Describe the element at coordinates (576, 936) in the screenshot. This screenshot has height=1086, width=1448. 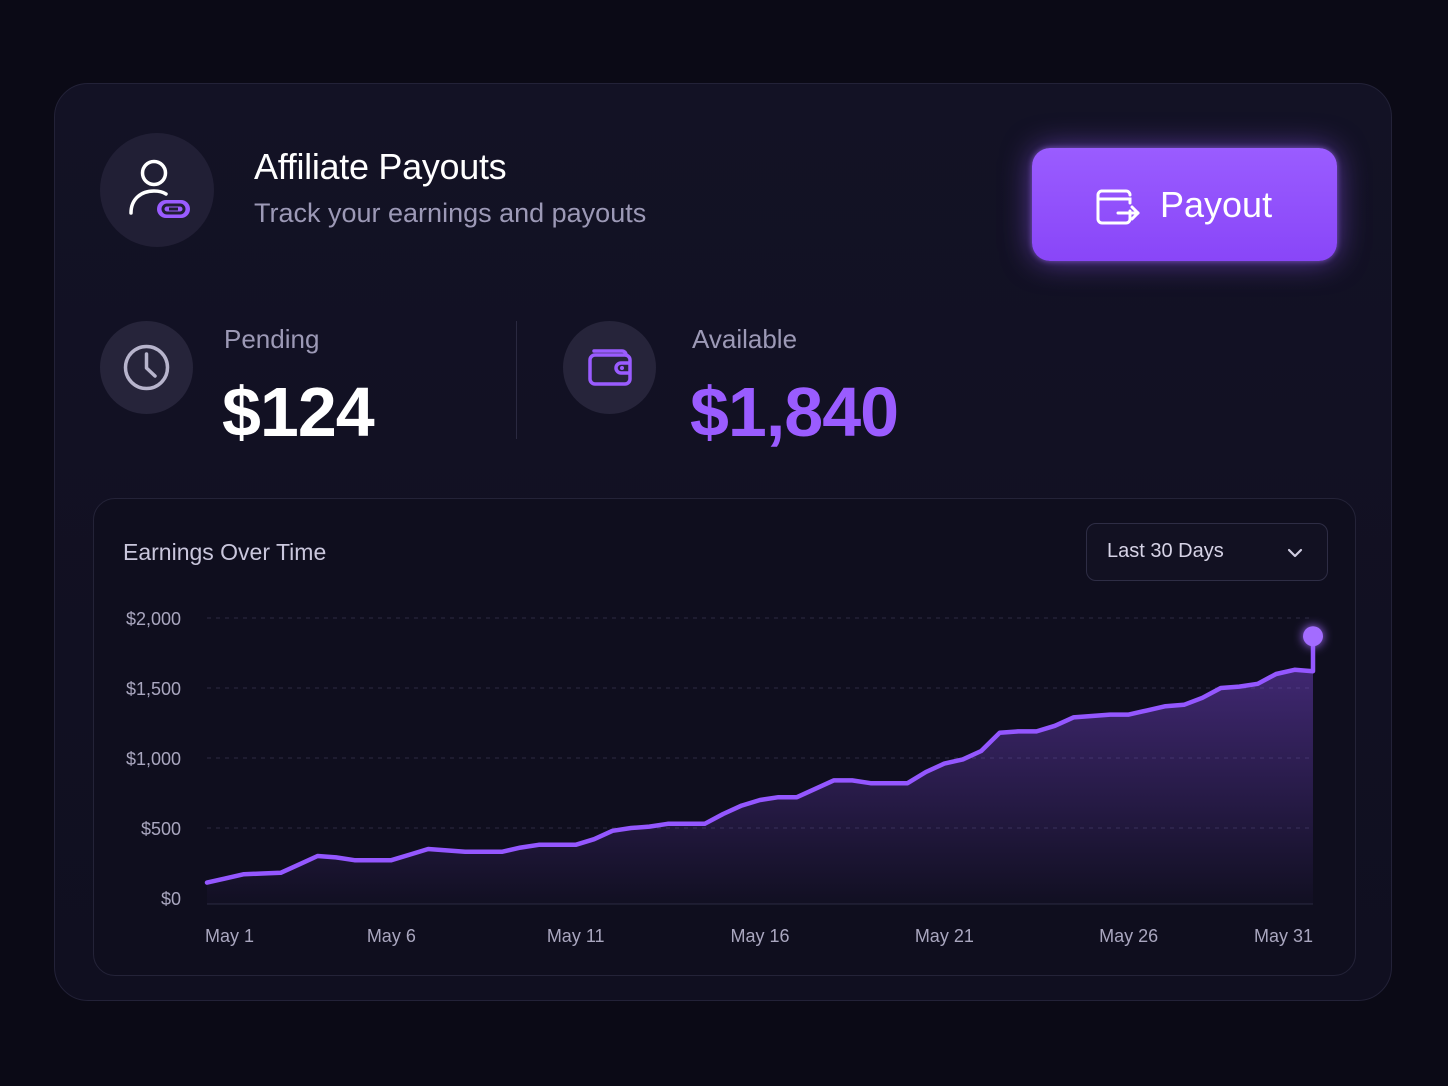
I see `x-tick-label: May 11` at that location.